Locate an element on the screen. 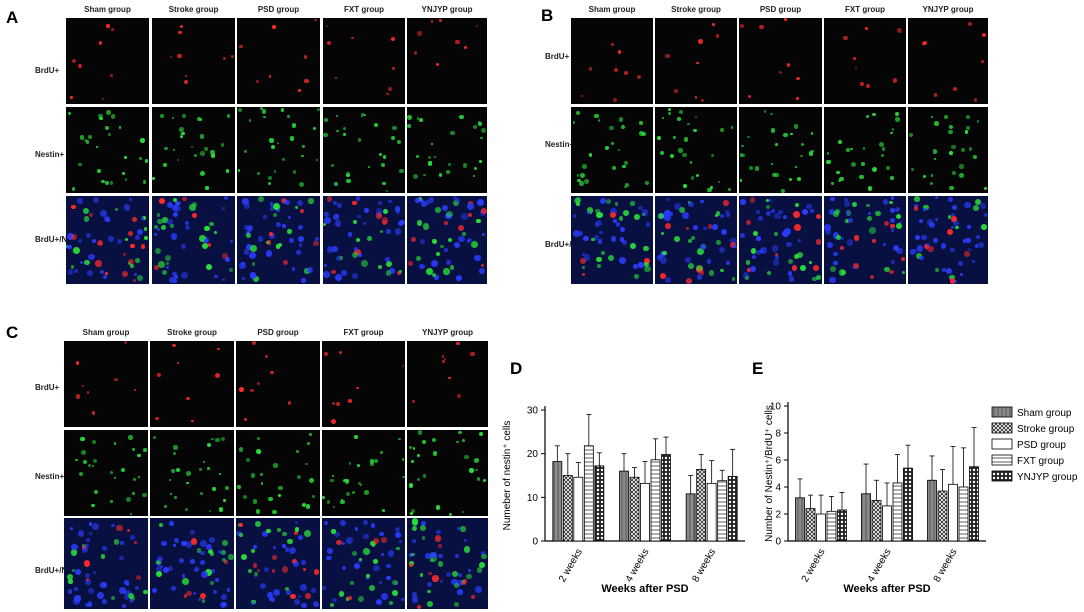  group-header: Sham group is located at coordinates (107, 9).